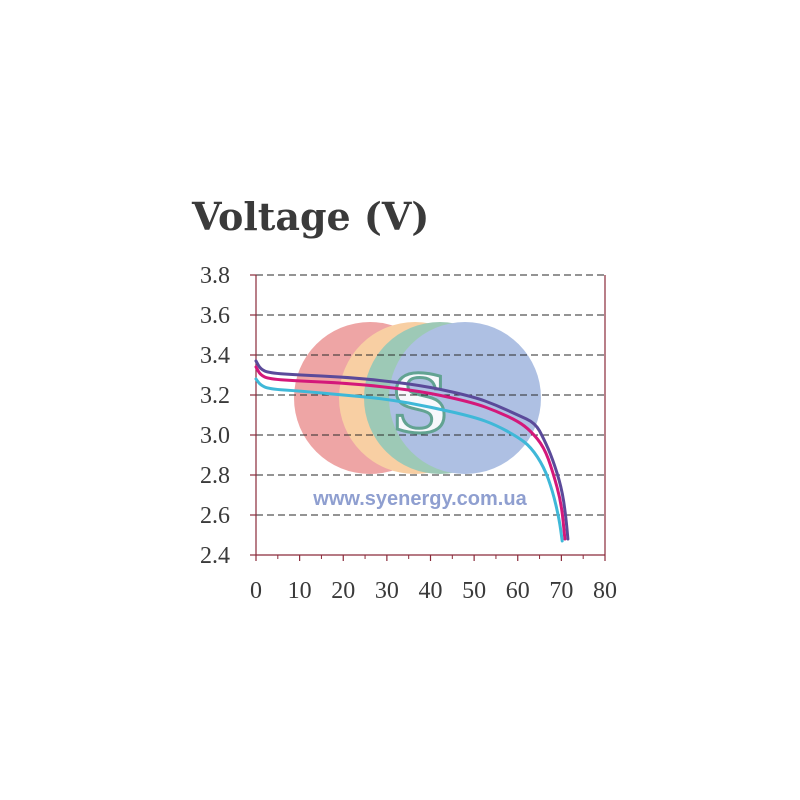 This screenshot has width=800, height=800. Describe the element at coordinates (215, 476) in the screenshot. I see `y-tick-label: 2.8` at that location.